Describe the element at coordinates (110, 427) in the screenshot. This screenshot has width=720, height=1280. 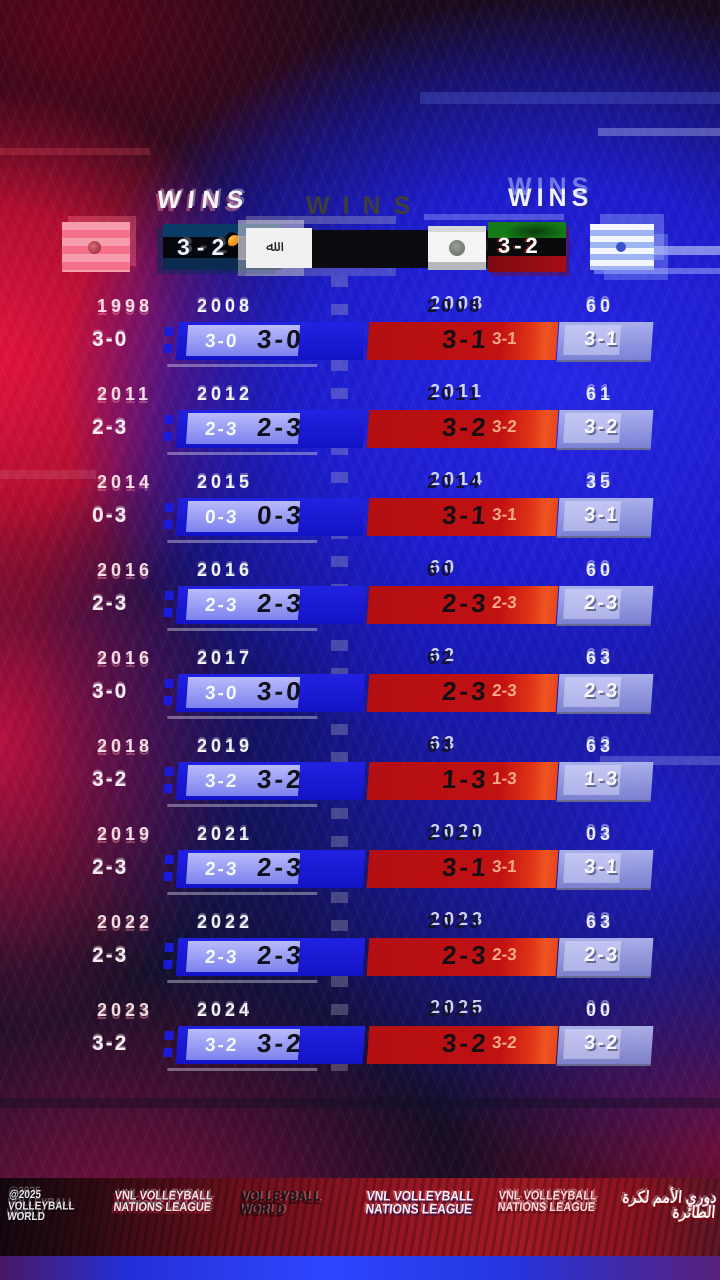
I see `score-ghost-left: 2-3` at that location.